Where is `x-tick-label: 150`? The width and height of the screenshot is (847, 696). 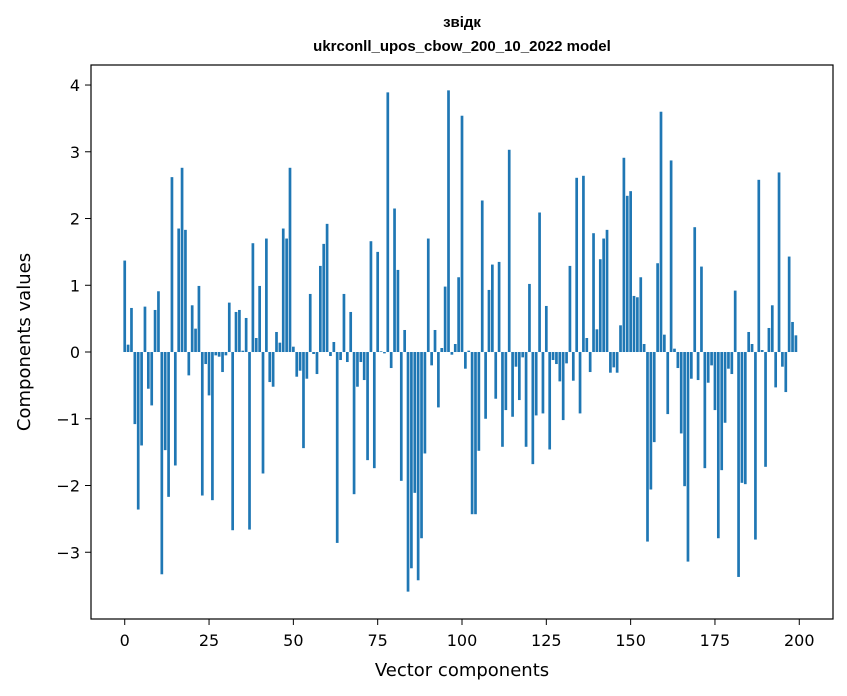
x-tick-label: 150 is located at coordinates (630, 640).